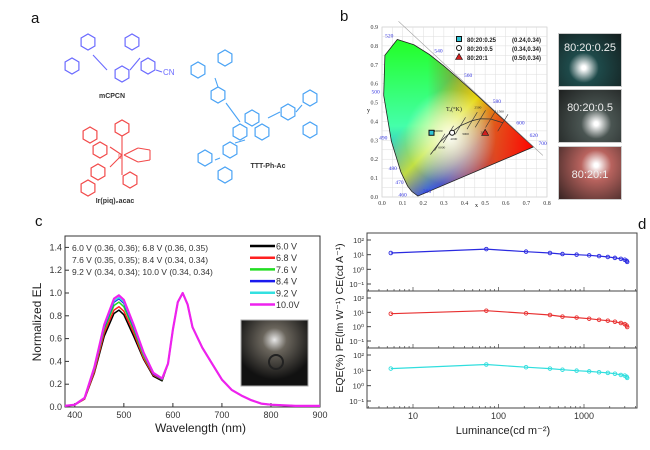 This screenshot has width=650, height=450. I want to click on cie-annotation: 9.2 V (0.34, 0.34); 10.0 V (0.34, 0.34), so click(142, 272).